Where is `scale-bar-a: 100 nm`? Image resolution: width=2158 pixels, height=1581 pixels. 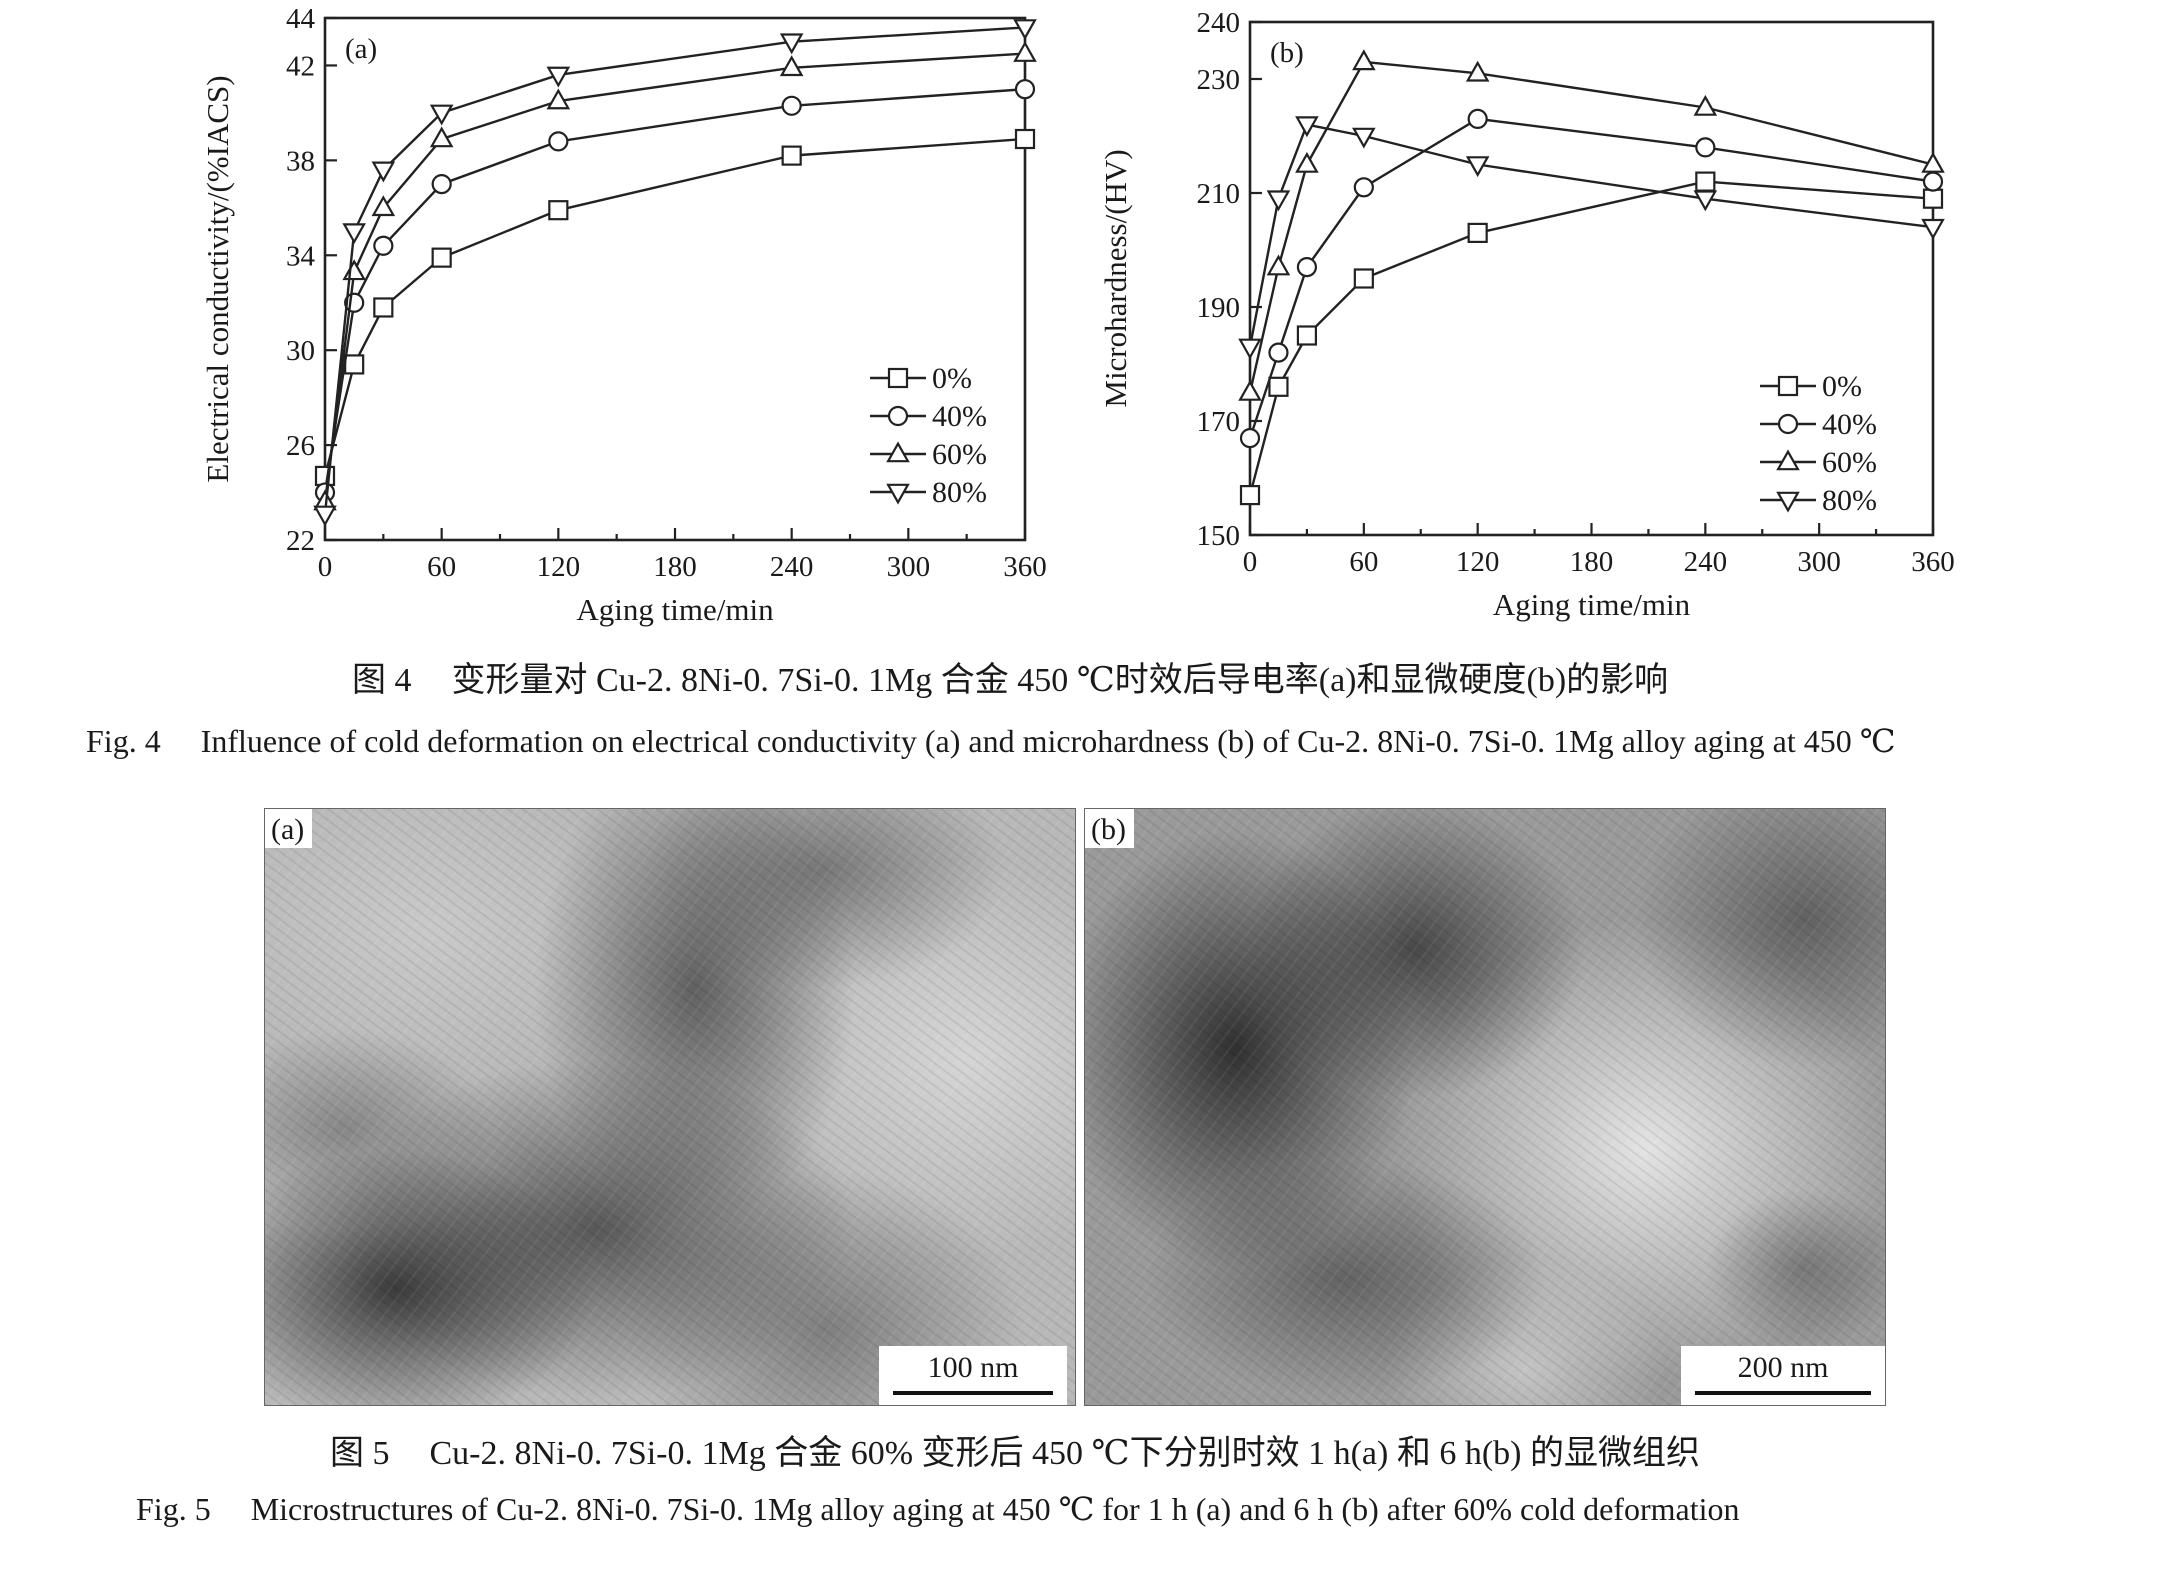 scale-bar-a: 100 nm is located at coordinates (973, 1375).